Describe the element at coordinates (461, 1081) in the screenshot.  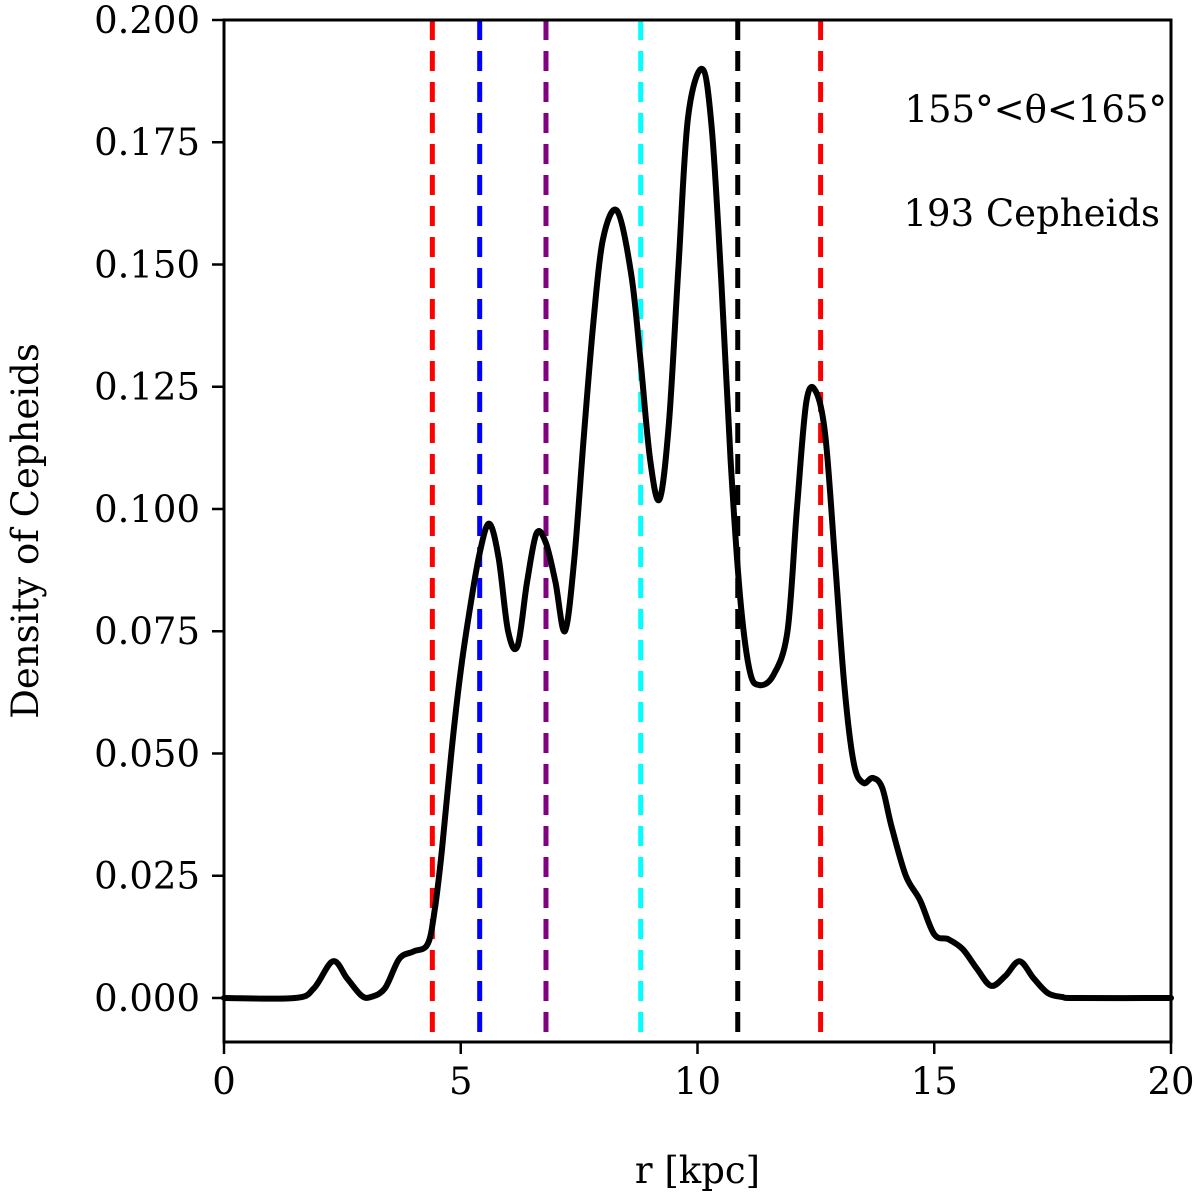
I see `x-tick-label: 5` at that location.